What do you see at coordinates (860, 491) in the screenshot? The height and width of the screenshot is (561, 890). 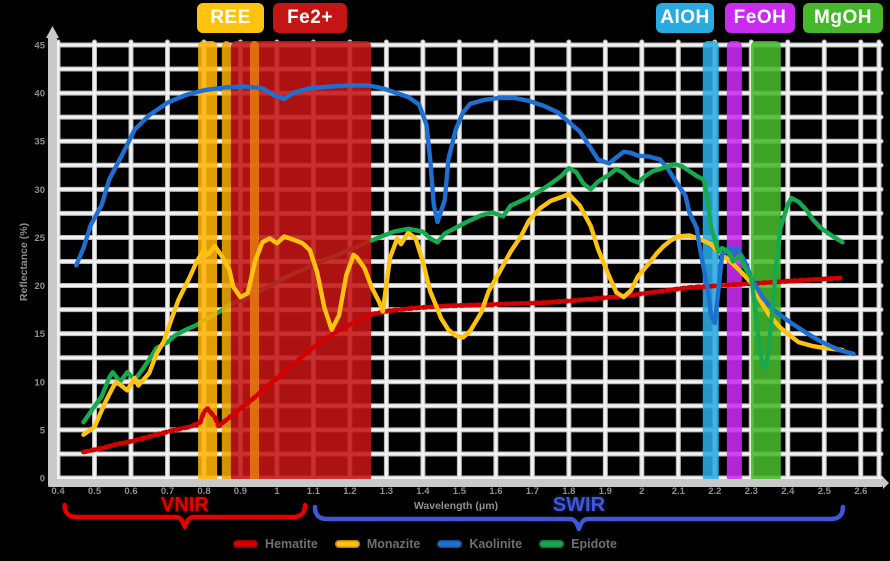 I see `x-tick-label: 2.6` at bounding box center [860, 491].